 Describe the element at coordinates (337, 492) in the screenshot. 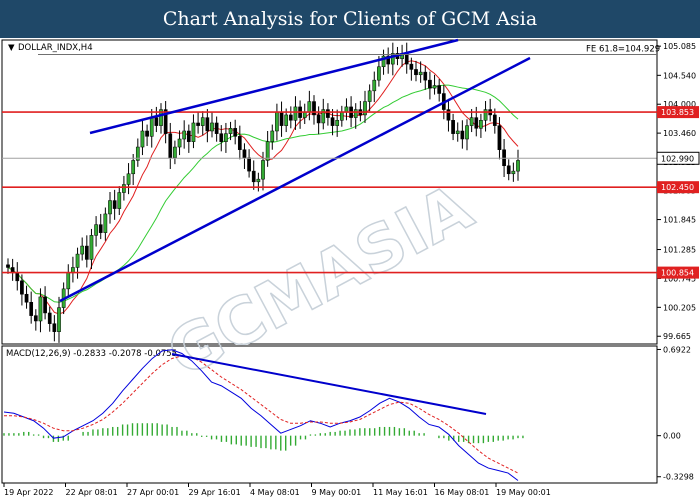

I see `time-tick-label: 9 May 00:01` at that location.